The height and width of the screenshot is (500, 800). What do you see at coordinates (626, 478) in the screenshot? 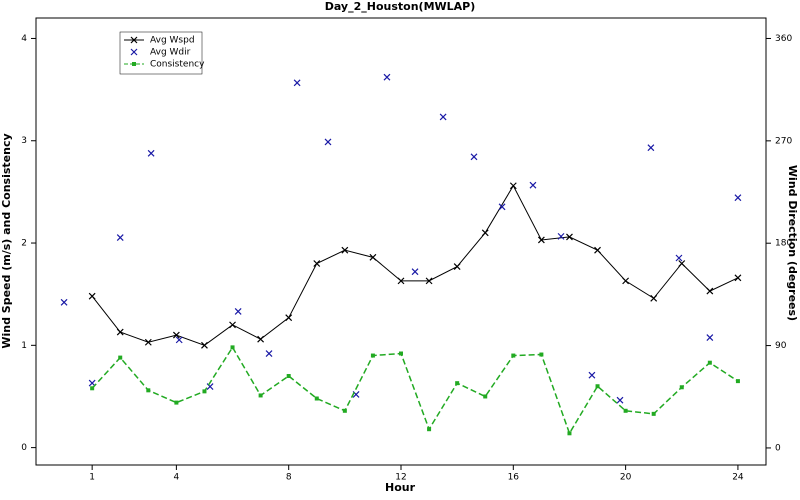
I see `x-tick-label: 20` at bounding box center [626, 478].